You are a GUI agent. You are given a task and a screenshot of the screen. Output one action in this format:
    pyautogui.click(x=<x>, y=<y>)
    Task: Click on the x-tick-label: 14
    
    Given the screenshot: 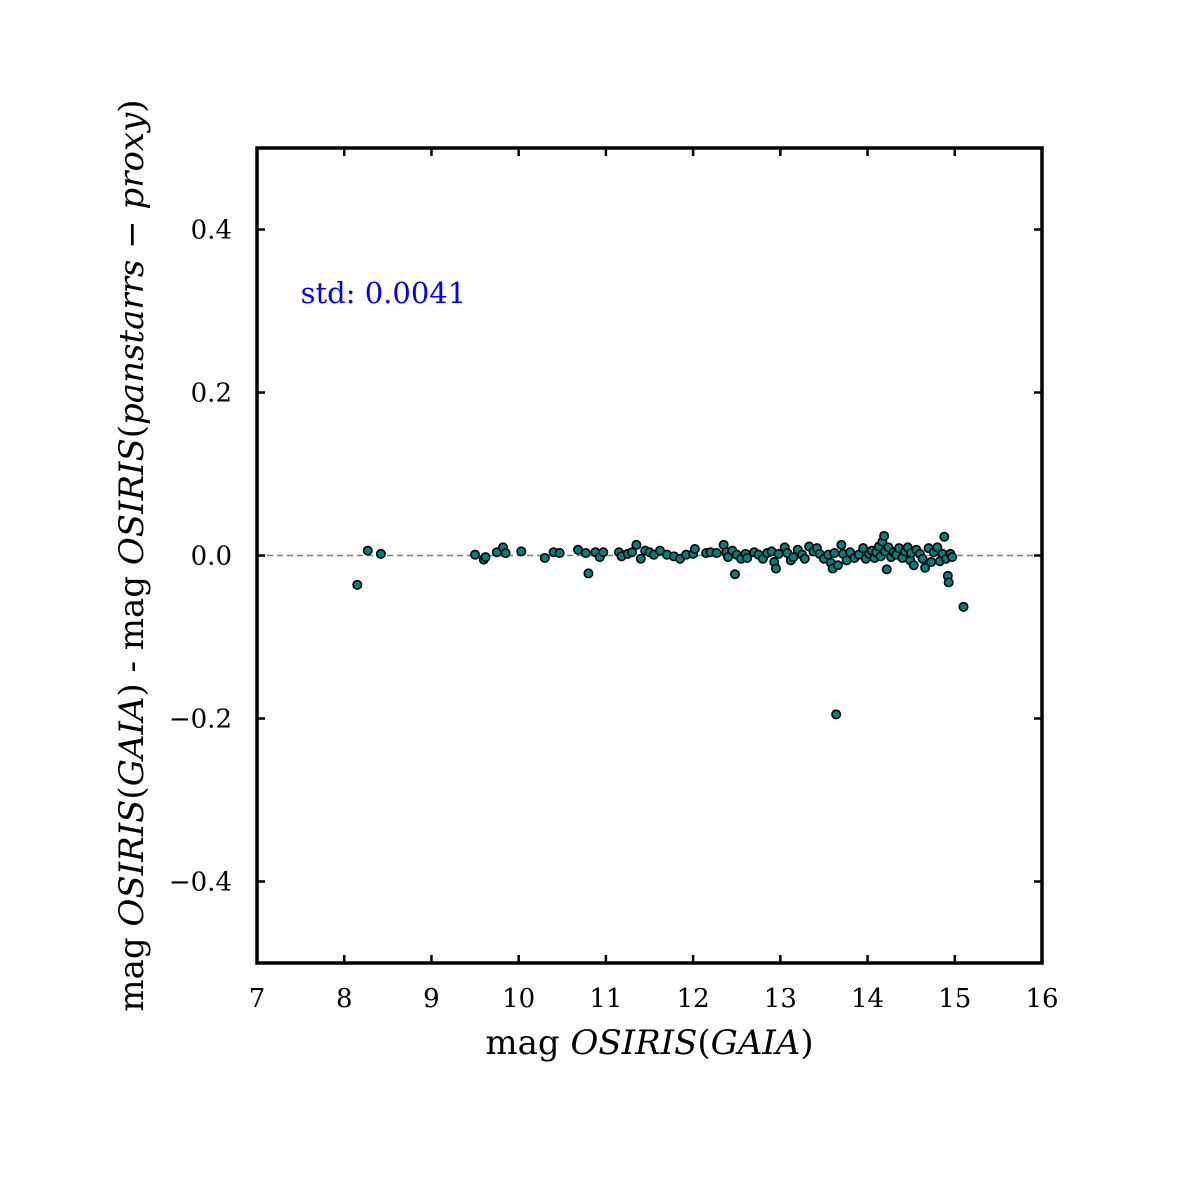 What is the action you would take?
    pyautogui.click(x=867, y=999)
    